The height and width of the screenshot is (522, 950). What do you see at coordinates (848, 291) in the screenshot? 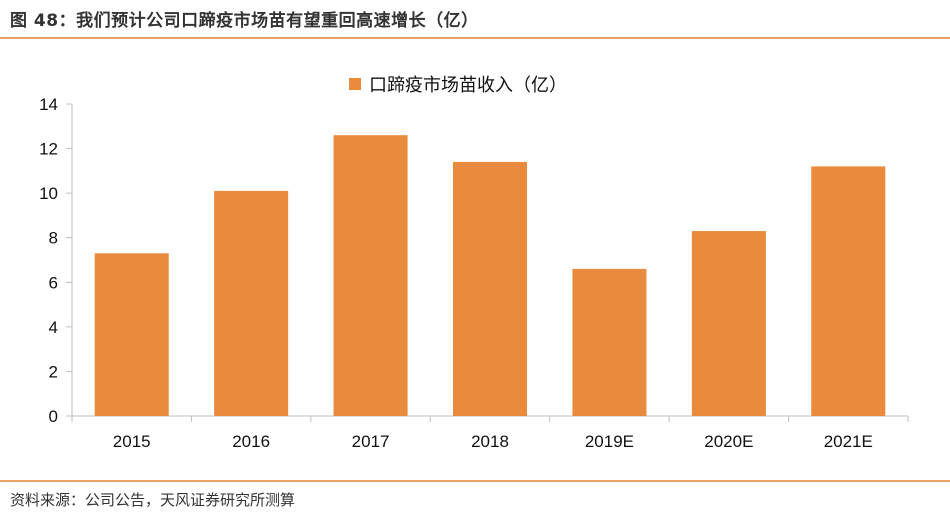
I see `bar-2021E` at bounding box center [848, 291].